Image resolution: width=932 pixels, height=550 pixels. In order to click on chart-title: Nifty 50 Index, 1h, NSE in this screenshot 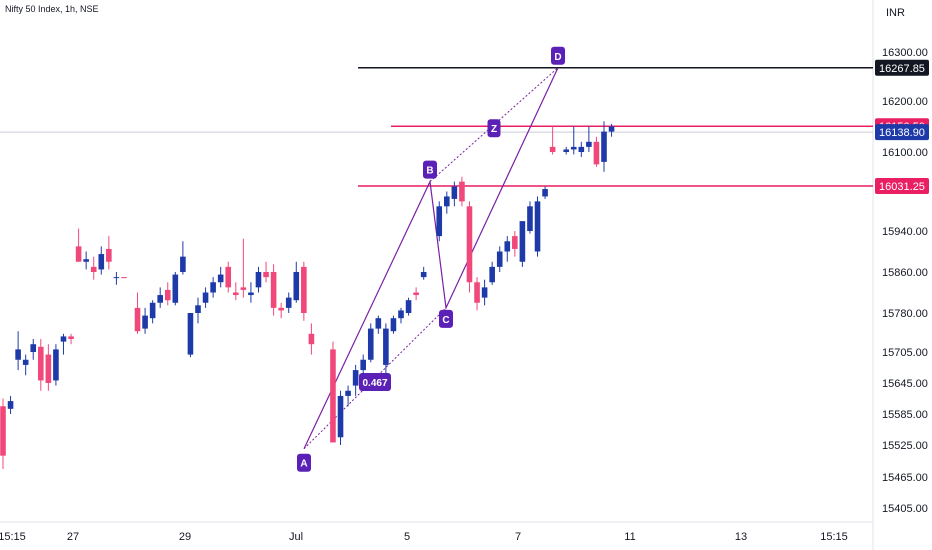, I will do `click(52, 9)`.